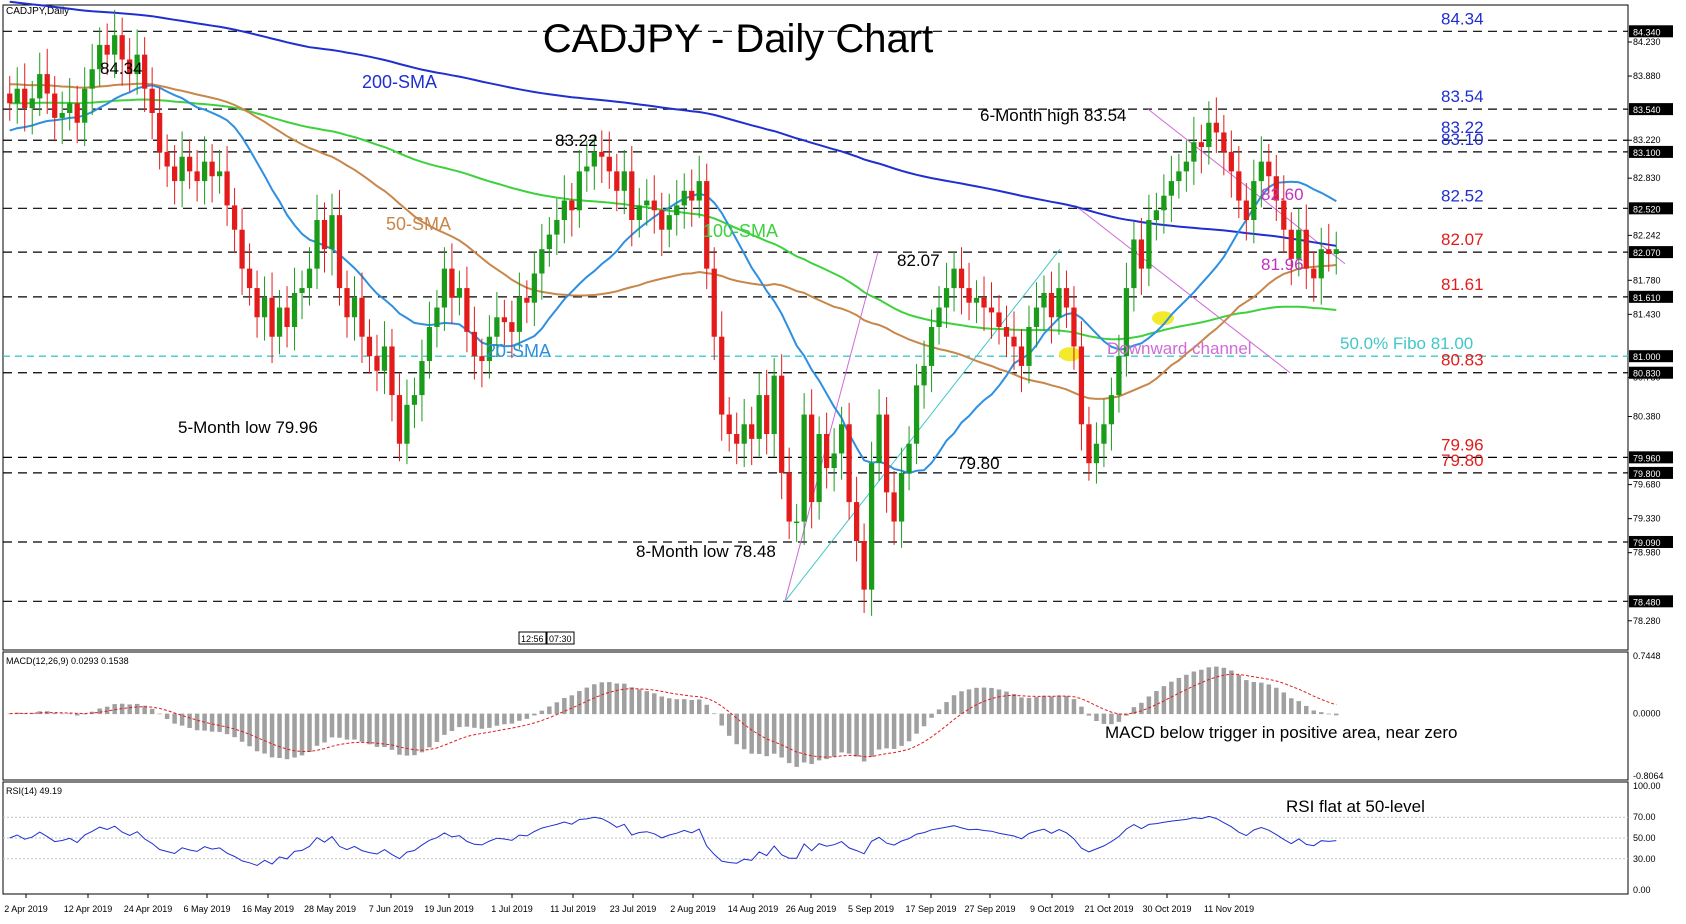 This screenshot has width=1686, height=924. I want to click on rsi-annotation: RSI flat at 50-level, so click(1355, 806).